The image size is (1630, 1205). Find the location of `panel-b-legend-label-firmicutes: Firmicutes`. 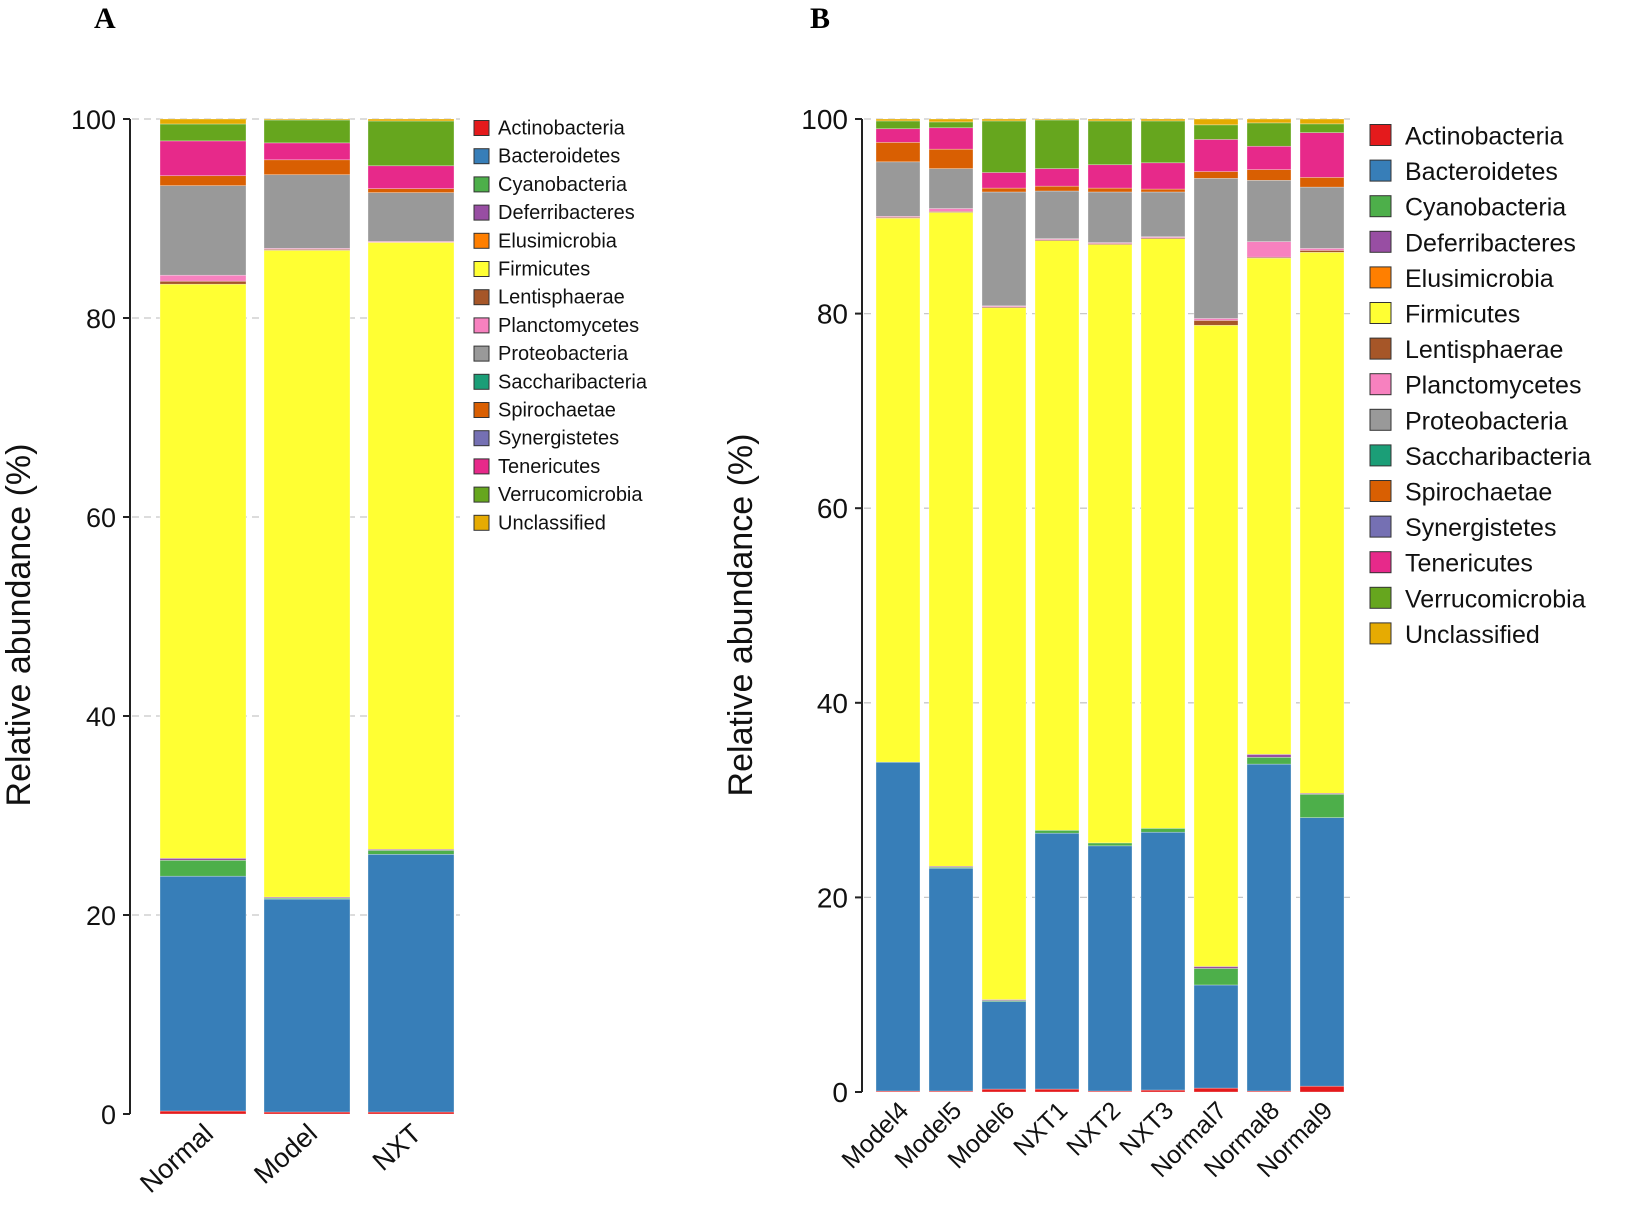

panel-b-legend-label-firmicutes: Firmicutes is located at coordinates (1462, 315).